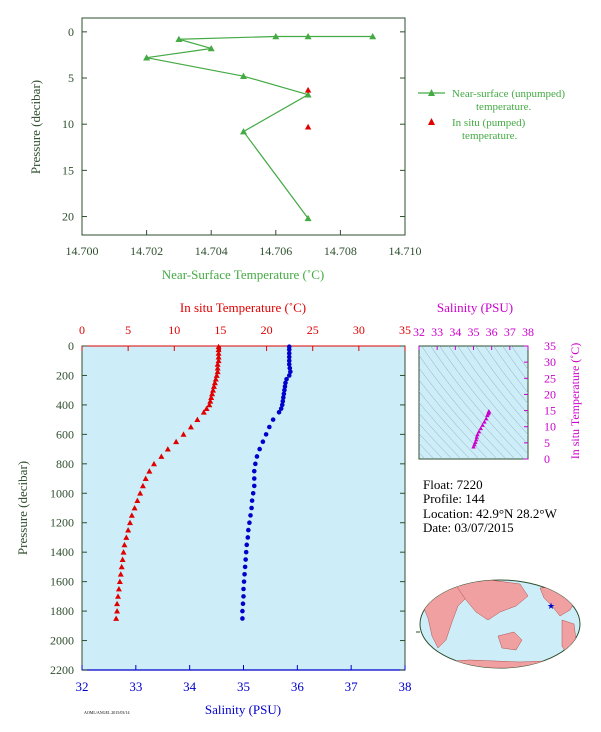 This screenshot has width=601, height=732. I want to click on ns-ytick-label: 10, so click(68, 124).